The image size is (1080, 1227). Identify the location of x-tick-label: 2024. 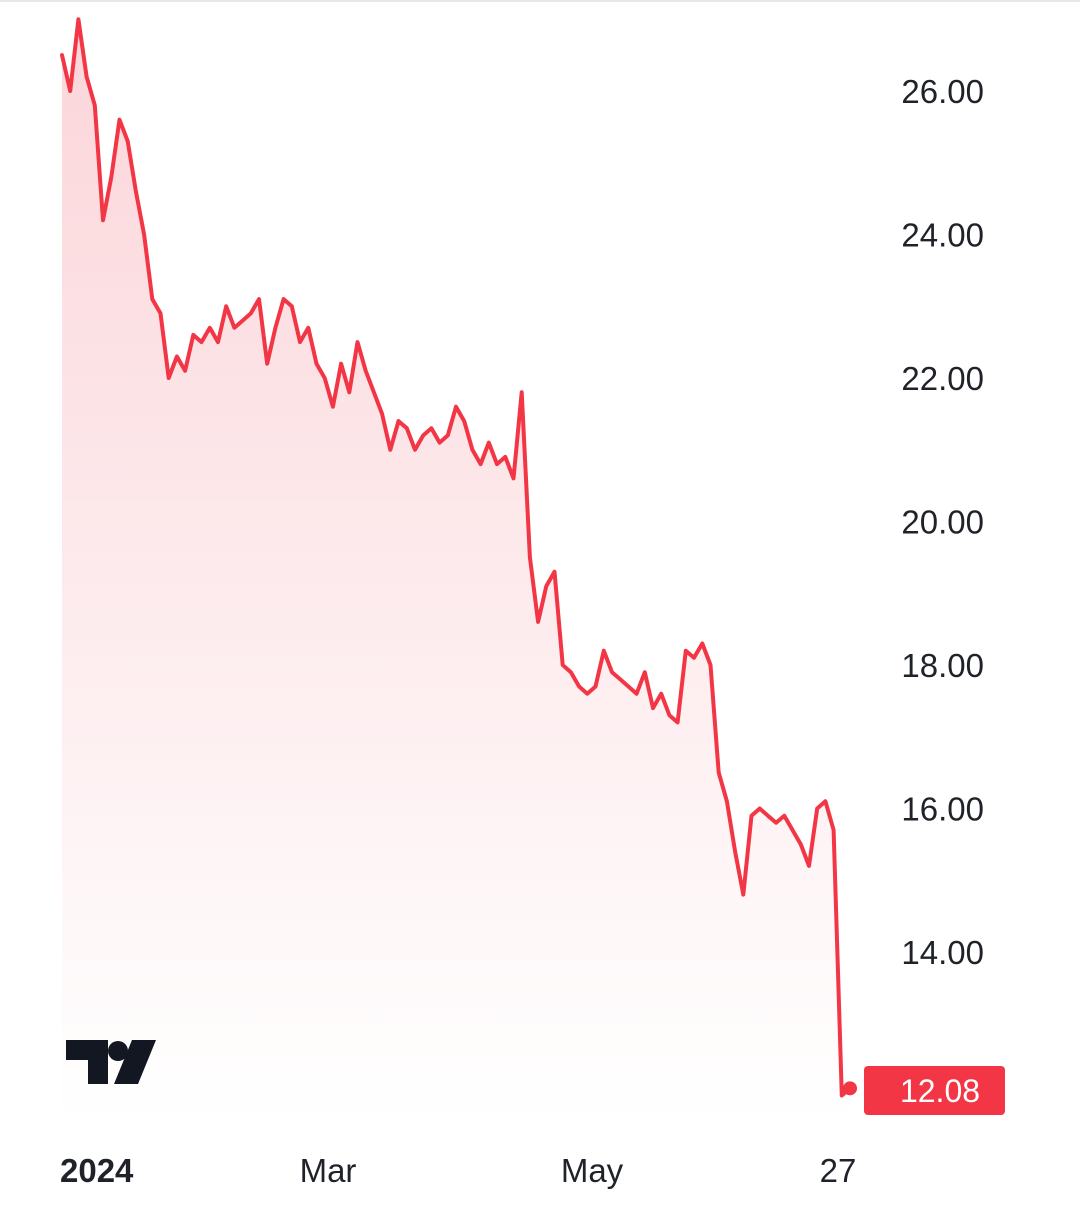
(97, 1170).